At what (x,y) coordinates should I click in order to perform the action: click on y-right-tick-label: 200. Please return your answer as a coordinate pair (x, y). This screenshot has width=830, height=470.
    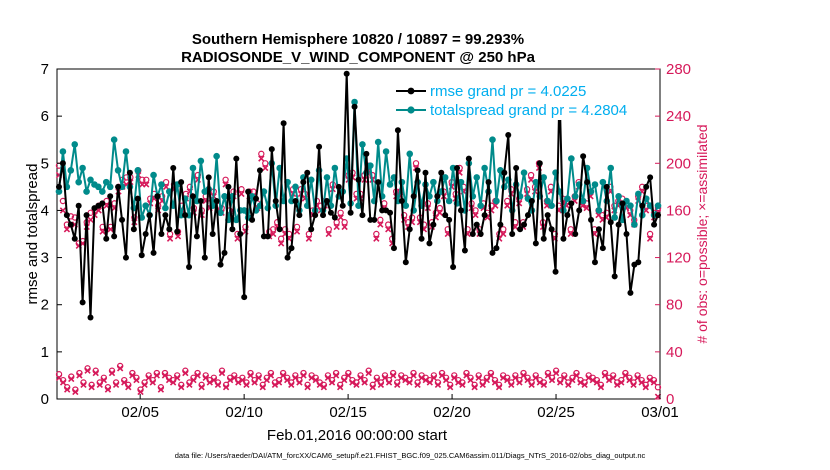
    Looking at the image, I should click on (678, 163).